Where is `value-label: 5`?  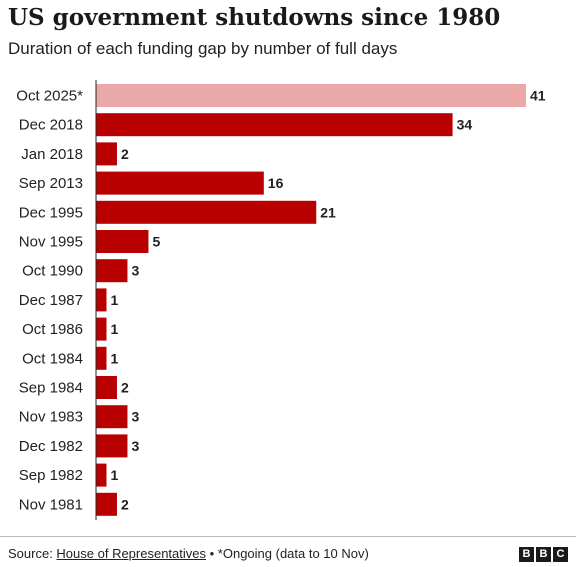
value-label: 5 is located at coordinates (156, 242).